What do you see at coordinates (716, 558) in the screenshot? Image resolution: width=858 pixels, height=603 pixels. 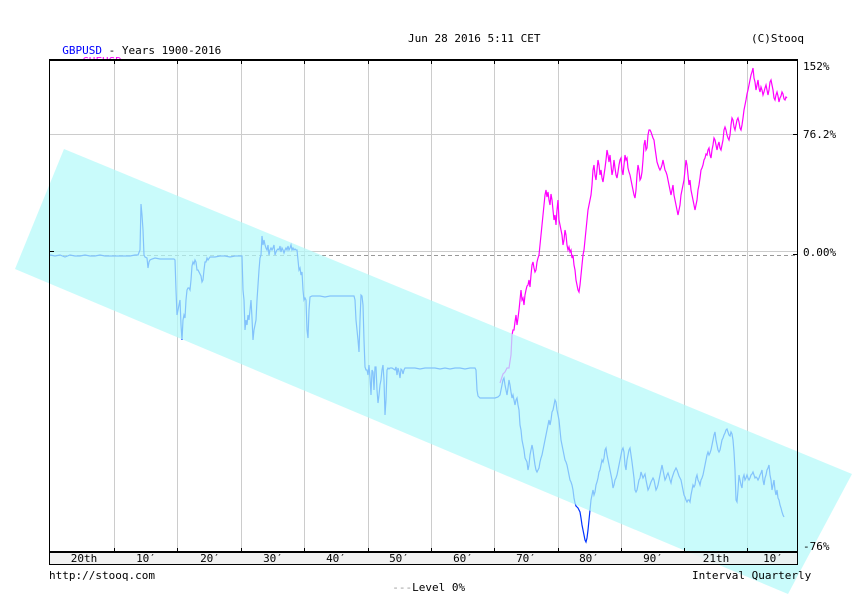 I see `x-label-2000: 21th` at bounding box center [716, 558].